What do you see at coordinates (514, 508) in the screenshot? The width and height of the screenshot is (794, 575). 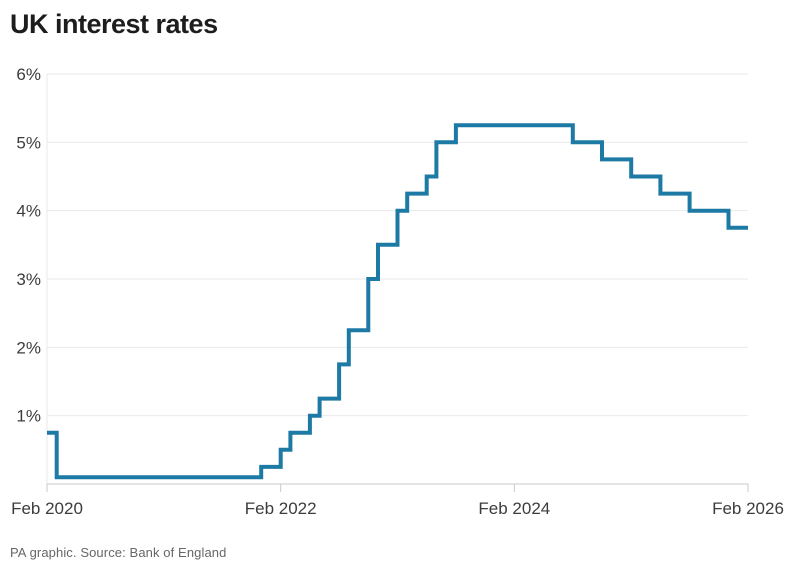 I see `x-tick-label: Feb 2024` at bounding box center [514, 508].